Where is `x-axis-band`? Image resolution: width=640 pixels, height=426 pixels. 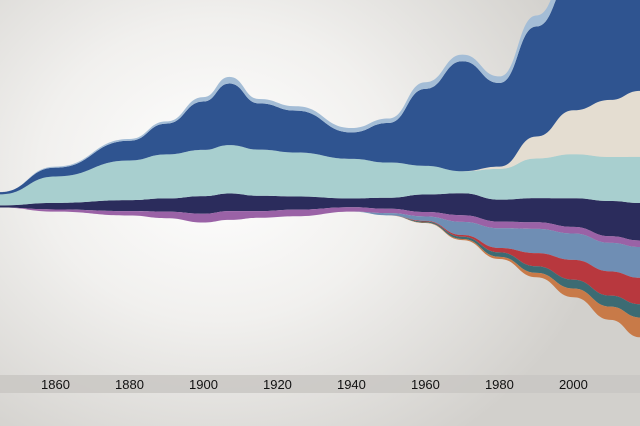 x-axis-band is located at coordinates (320, 384).